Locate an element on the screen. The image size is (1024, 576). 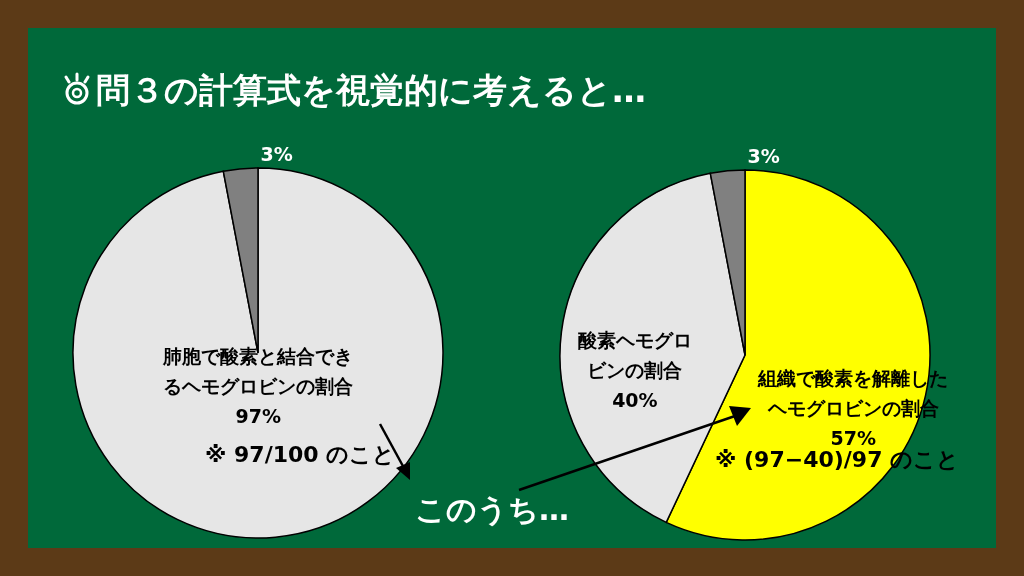
data-label: 57% is located at coordinates (853, 438).